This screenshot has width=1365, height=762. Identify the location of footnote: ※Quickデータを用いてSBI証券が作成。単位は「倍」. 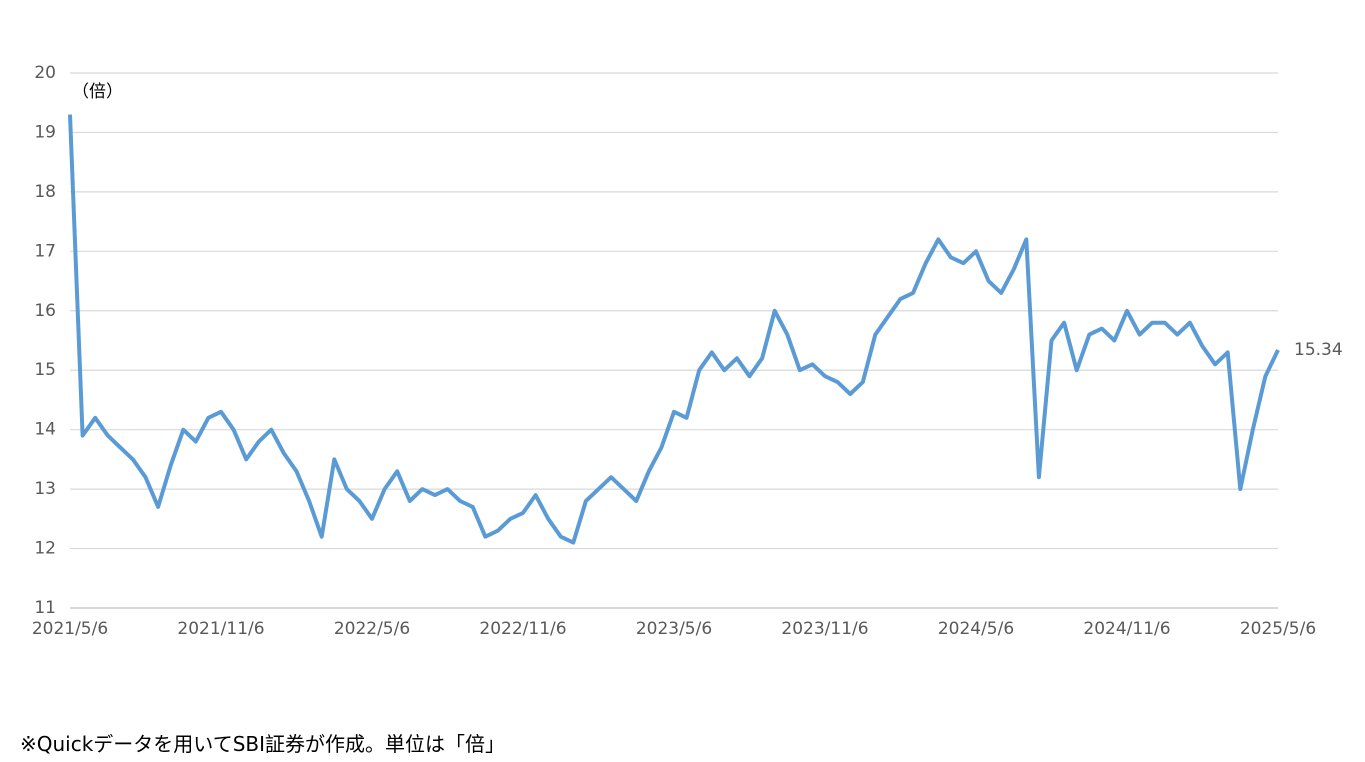
(263, 744).